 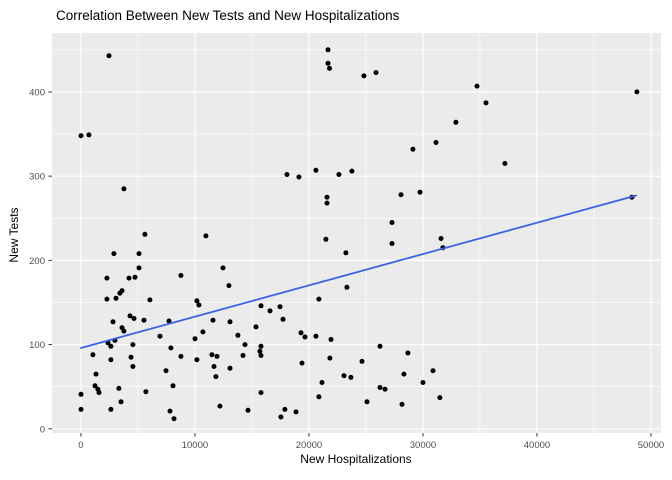 What do you see at coordinates (309, 445) in the screenshot?
I see `x-tick-label: 20000` at bounding box center [309, 445].